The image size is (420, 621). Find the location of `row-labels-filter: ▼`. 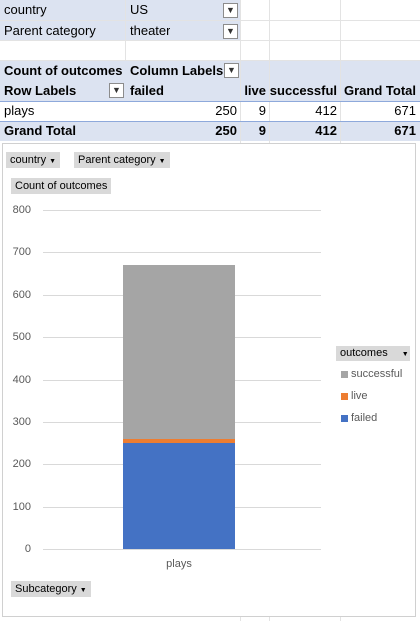

row-labels-filter: ▼ is located at coordinates (116, 90).